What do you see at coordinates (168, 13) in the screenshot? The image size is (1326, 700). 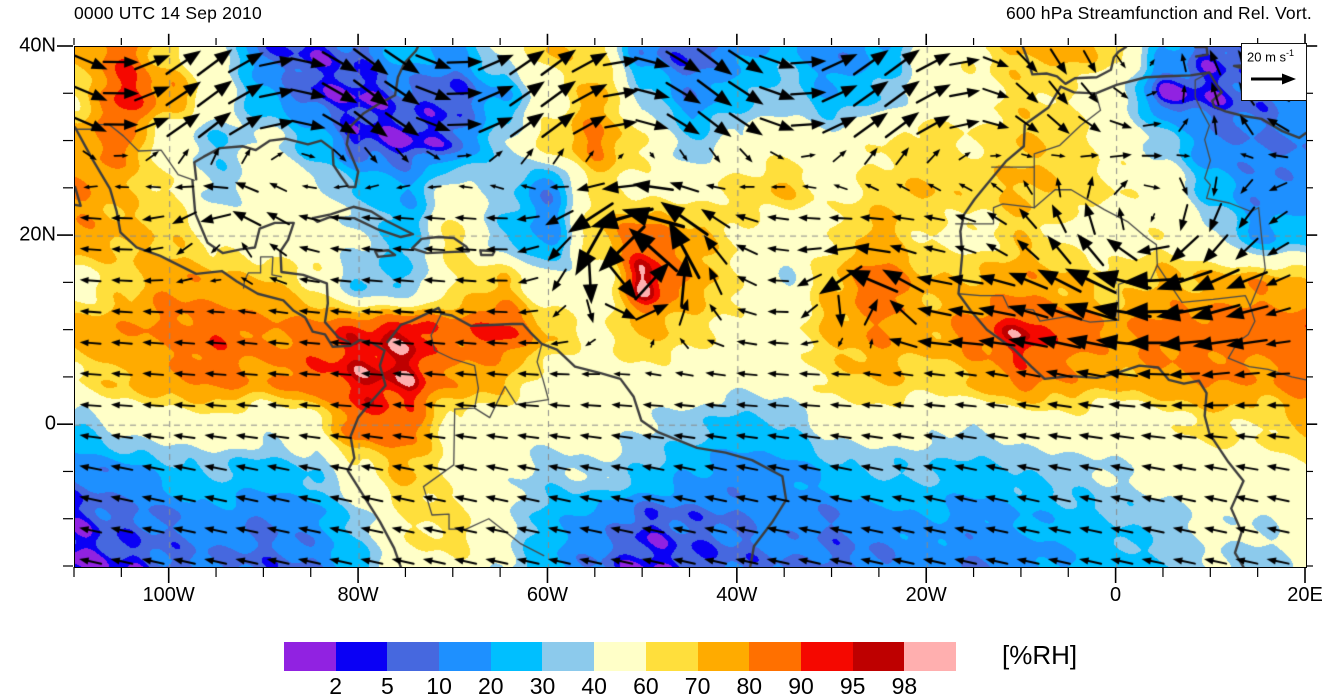 I see `timestamp-title: 0000 UTC 14 Sep 2010` at bounding box center [168, 13].